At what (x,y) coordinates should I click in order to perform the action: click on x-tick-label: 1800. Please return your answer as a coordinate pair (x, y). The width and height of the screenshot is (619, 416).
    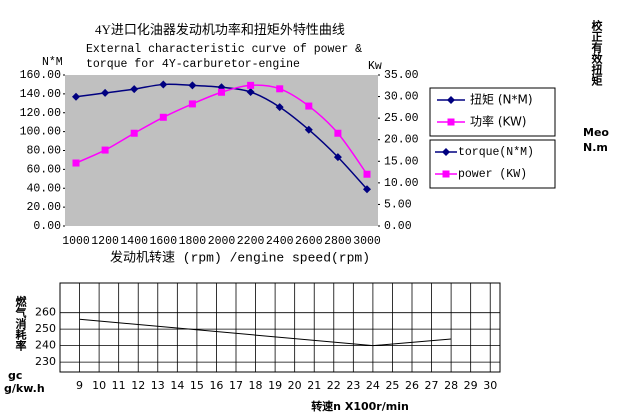
    Looking at the image, I should click on (193, 241).